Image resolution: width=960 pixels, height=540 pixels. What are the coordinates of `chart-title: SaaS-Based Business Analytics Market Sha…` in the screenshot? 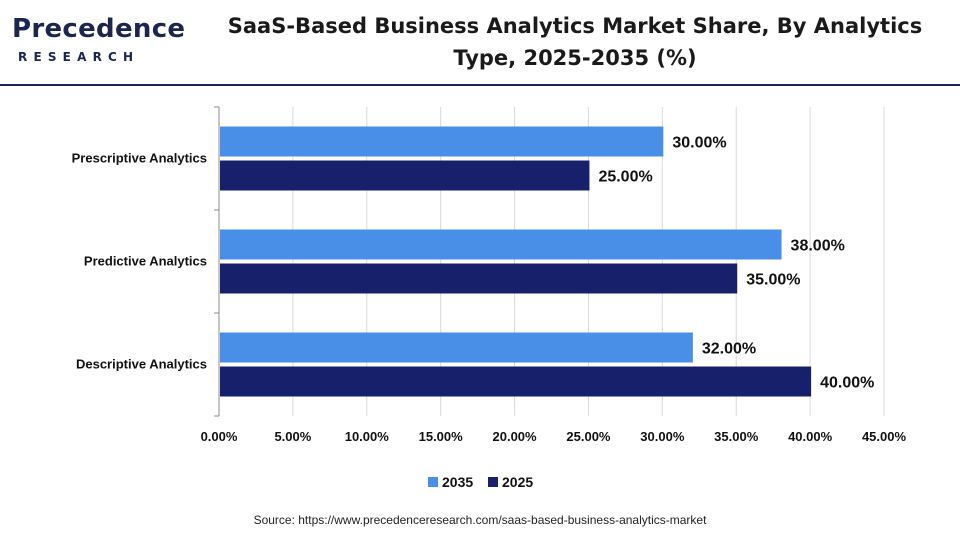 It's located at (575, 42).